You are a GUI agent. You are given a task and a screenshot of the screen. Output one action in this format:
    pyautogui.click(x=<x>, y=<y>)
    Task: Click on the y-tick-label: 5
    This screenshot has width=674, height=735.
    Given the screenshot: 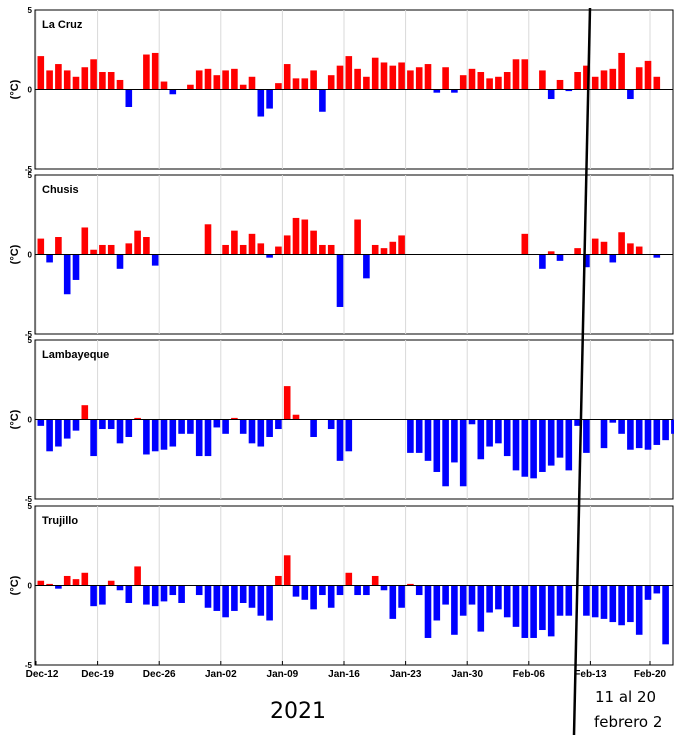 What is the action you would take?
    pyautogui.click(x=30, y=506)
    